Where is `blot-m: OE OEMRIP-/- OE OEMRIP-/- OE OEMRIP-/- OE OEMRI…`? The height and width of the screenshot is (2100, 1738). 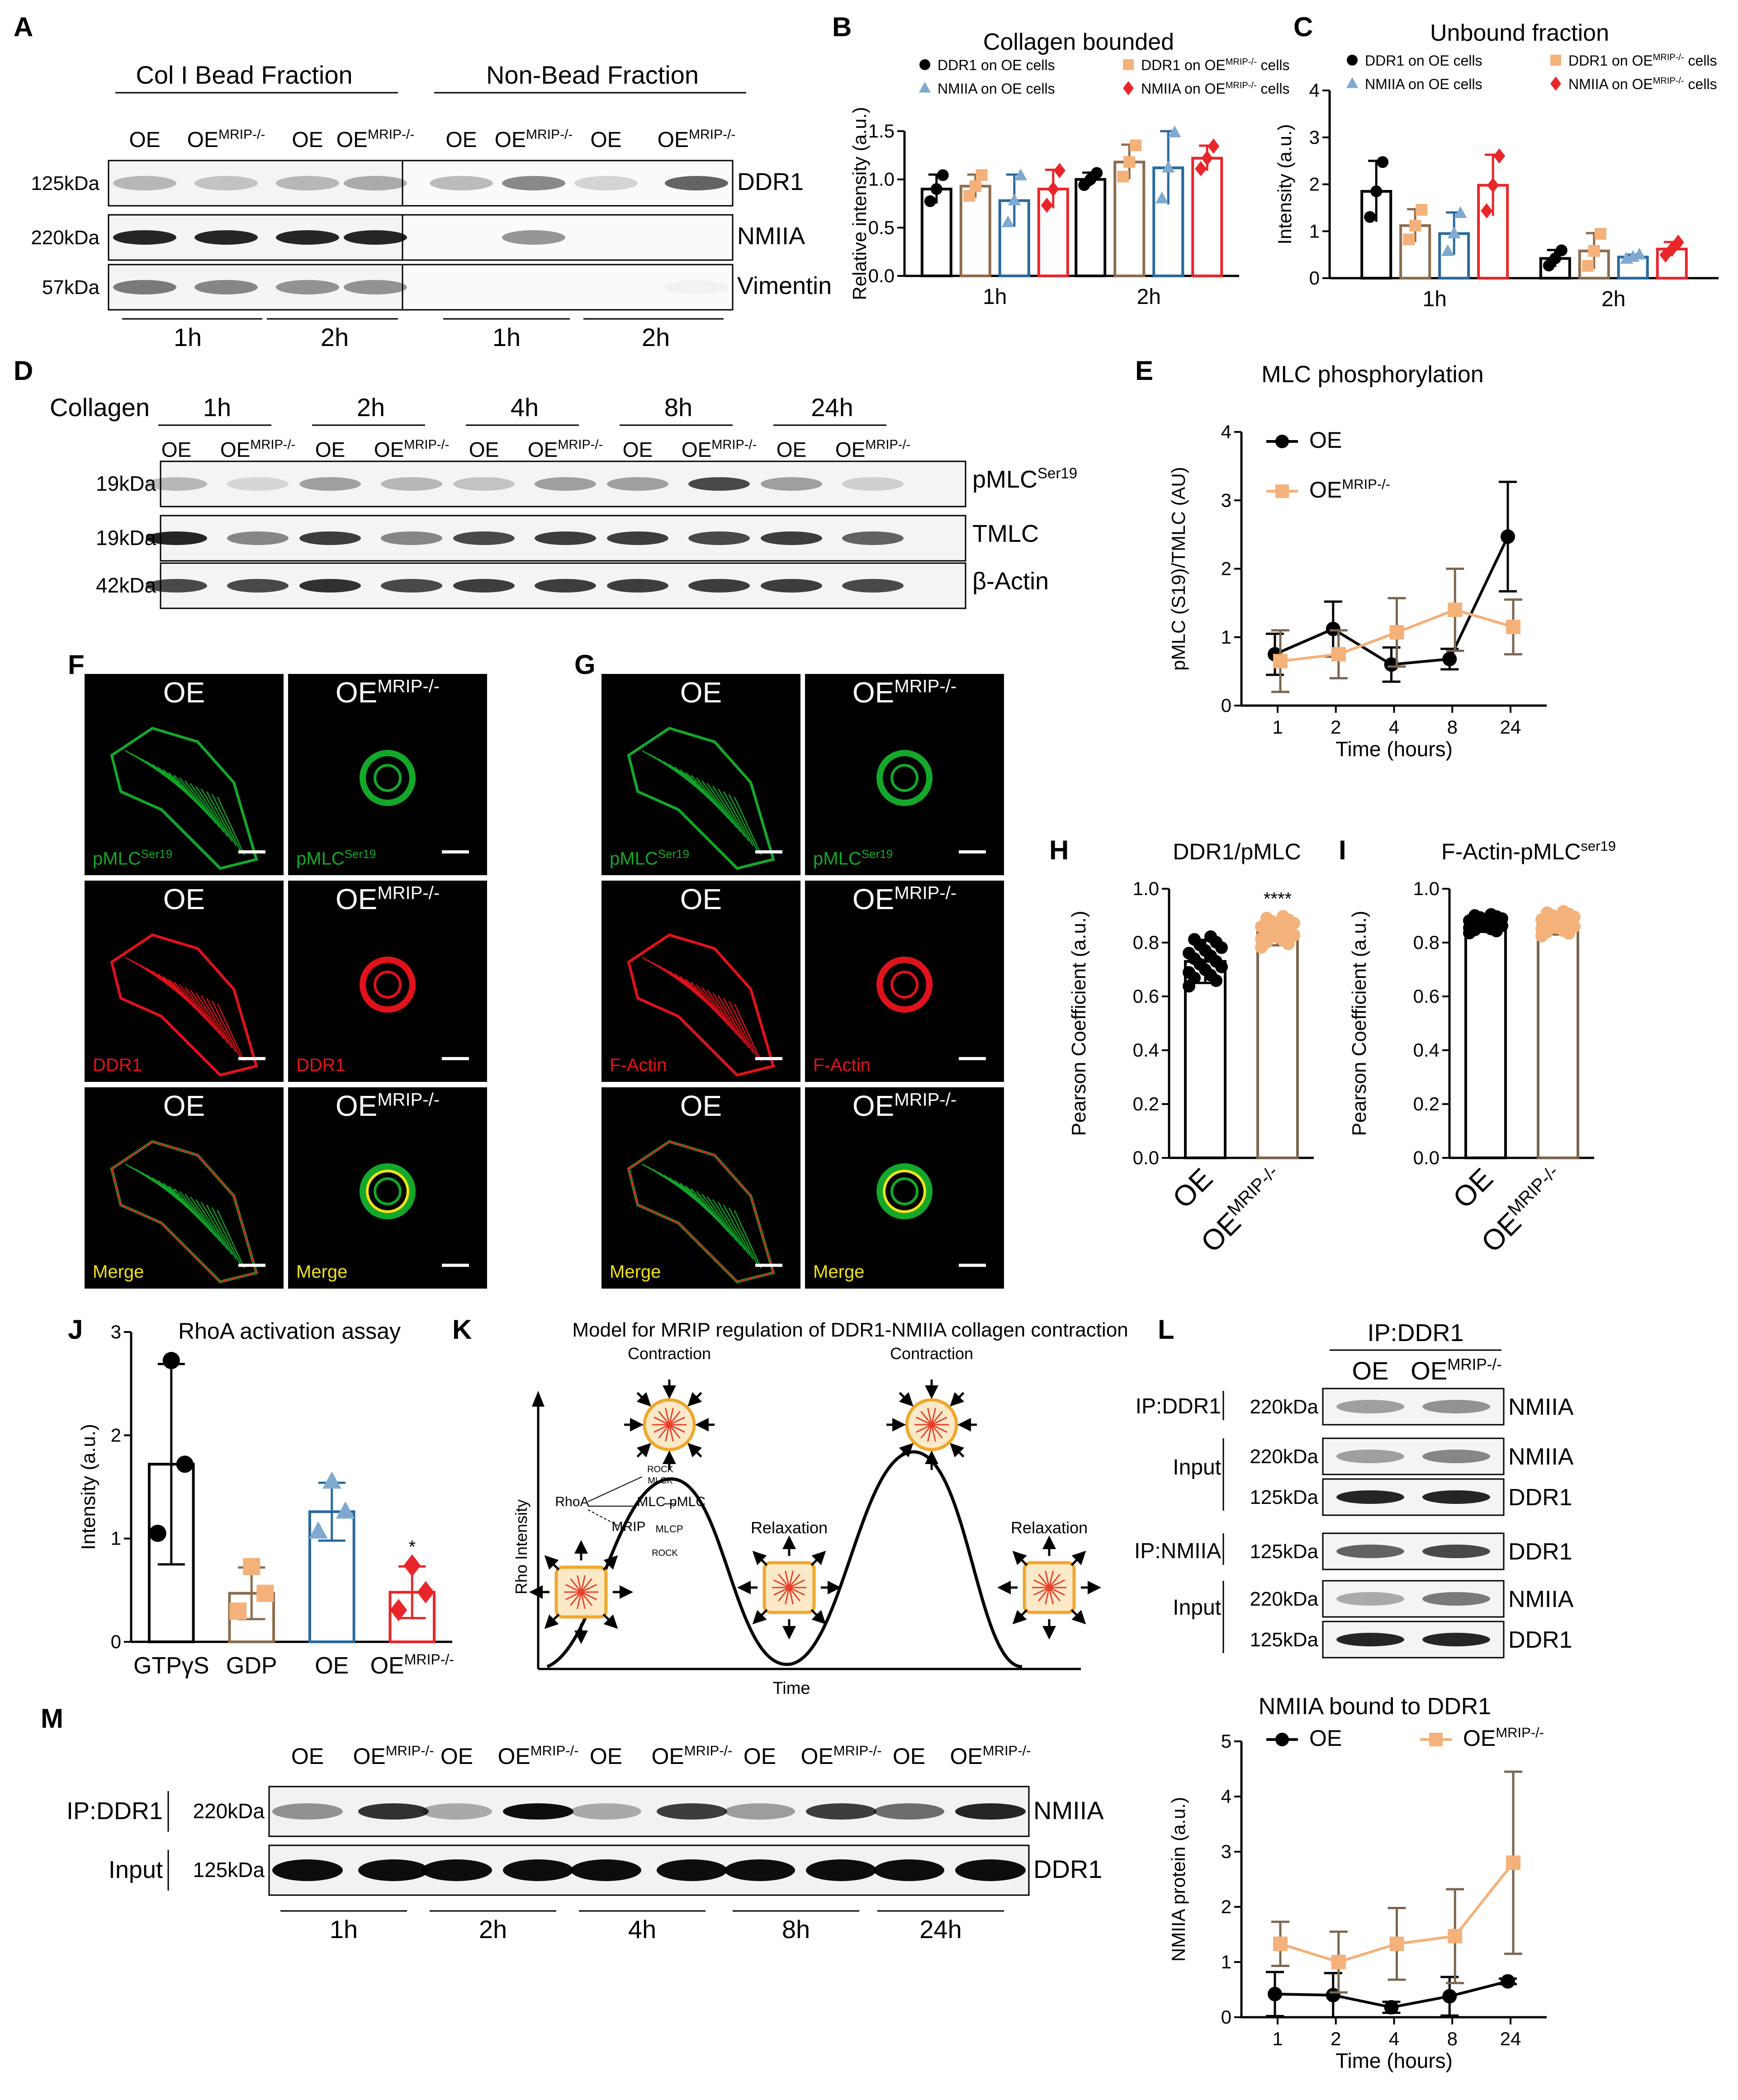
blot-m: OE OEMRIP-/- OE OEMRIP-/- OE OEMRIP-/- OE OEMRI… is located at coordinates (585, 1843).